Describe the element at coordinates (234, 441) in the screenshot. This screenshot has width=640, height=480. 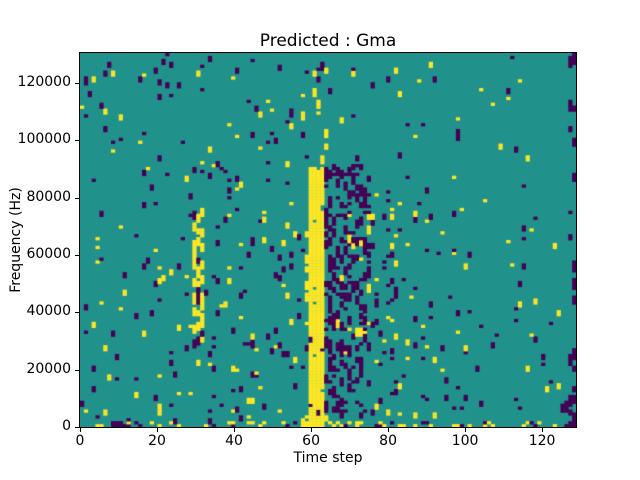
I see `x-tick-label: 40` at that location.